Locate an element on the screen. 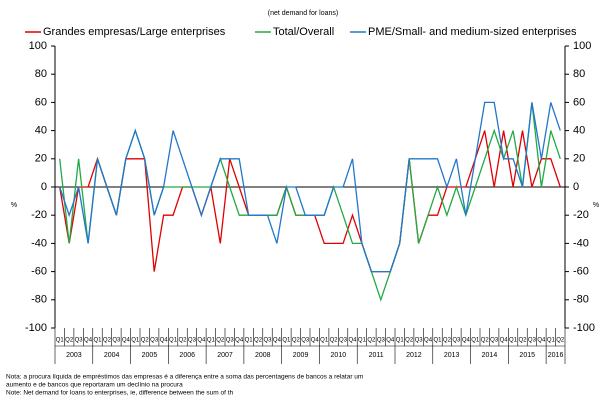 This screenshot has width=603, height=402. year-label: 2009 is located at coordinates (301, 355).